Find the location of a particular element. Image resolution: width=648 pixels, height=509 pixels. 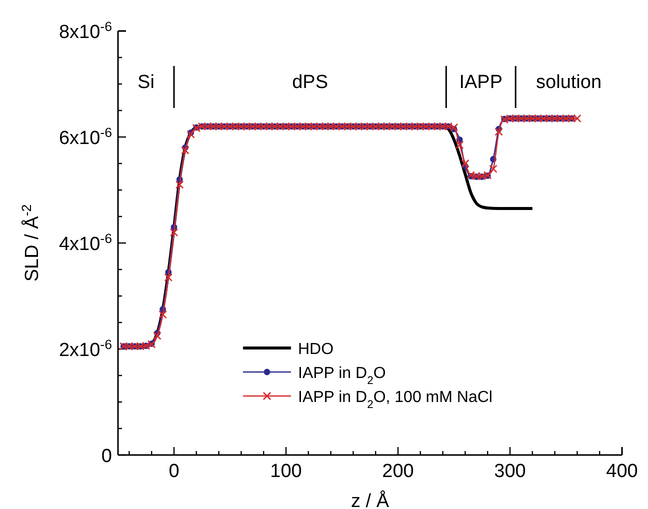

annotation: Si is located at coordinates (146, 82).